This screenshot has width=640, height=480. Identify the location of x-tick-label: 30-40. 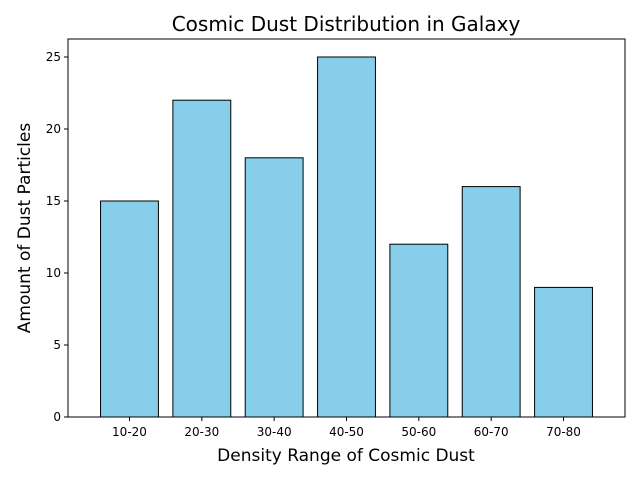
(274, 432).